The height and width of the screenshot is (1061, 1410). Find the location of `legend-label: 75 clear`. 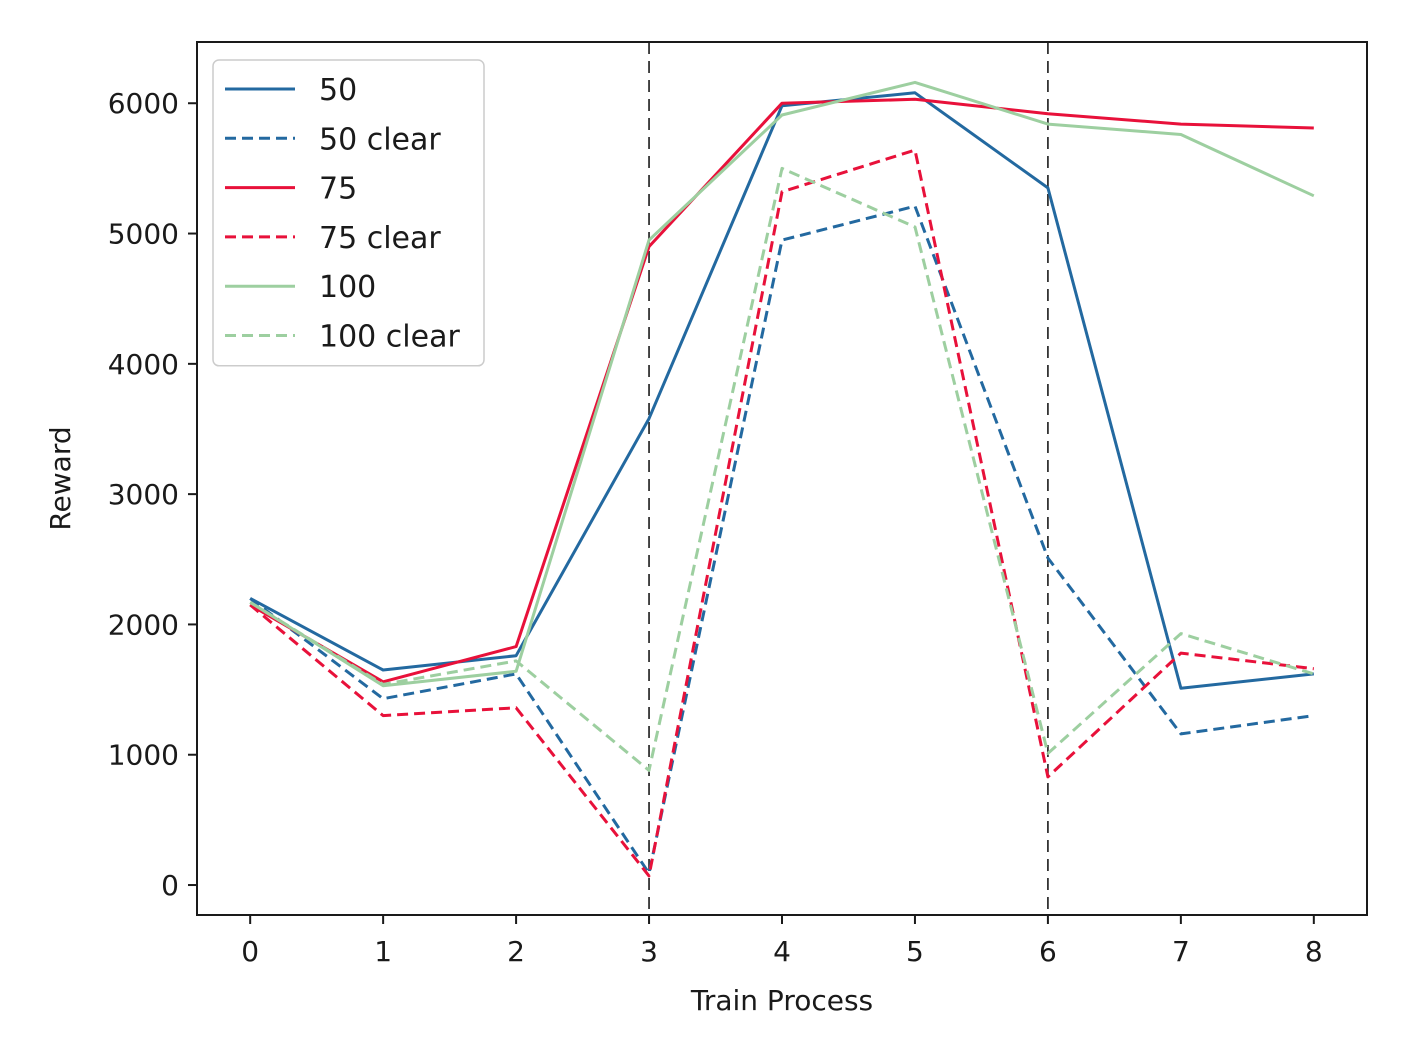

legend-label: 75 clear is located at coordinates (380, 238).